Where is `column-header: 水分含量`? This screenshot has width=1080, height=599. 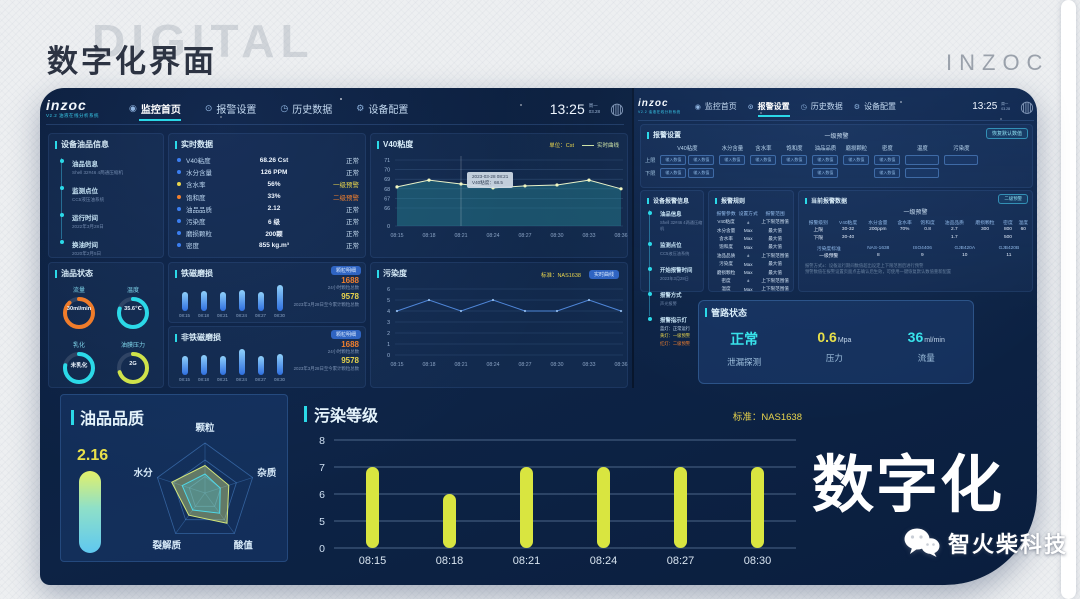
column-header: 水分含量 is located at coordinates (878, 223).